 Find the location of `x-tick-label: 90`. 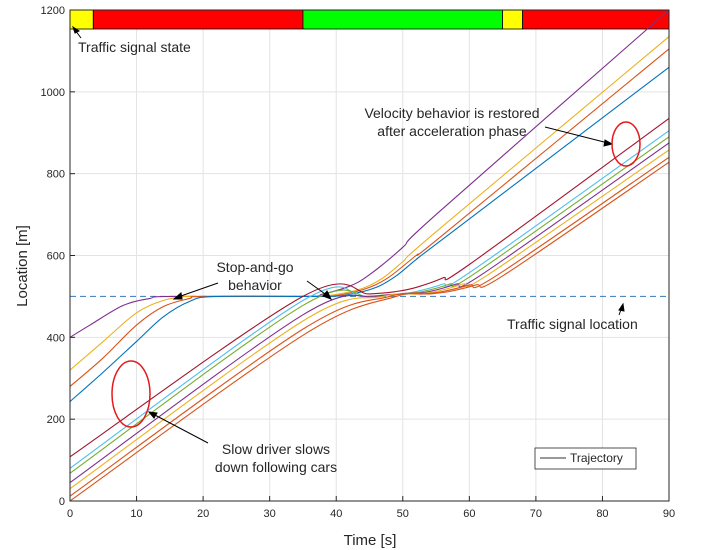

x-tick-label: 90 is located at coordinates (669, 514).